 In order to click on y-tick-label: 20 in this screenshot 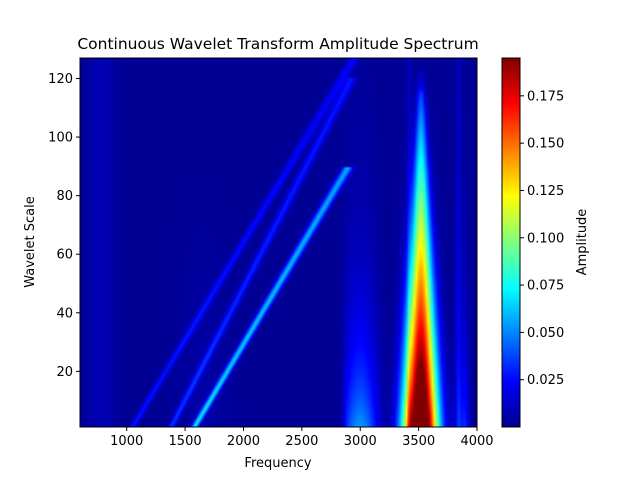, I will do `click(64, 372)`.